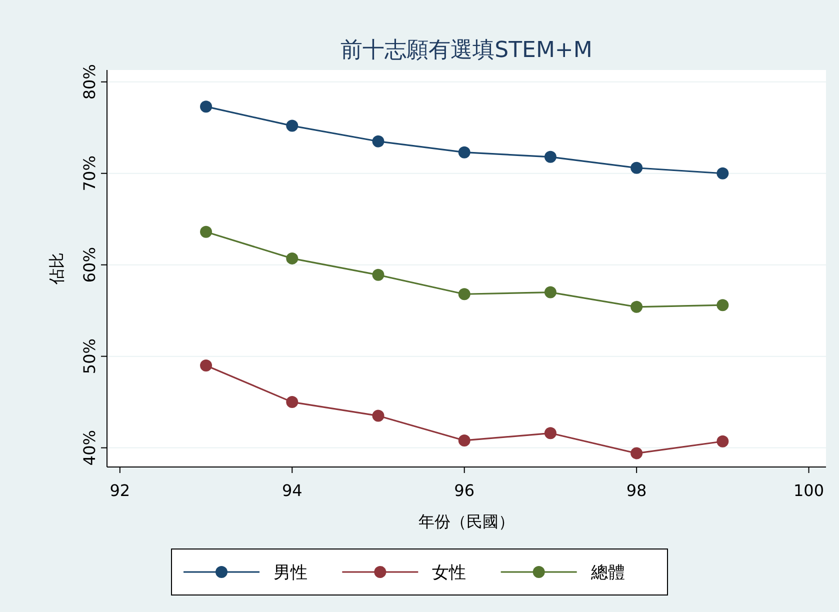 The width and height of the screenshot is (839, 612). What do you see at coordinates (291, 573) in the screenshot?
I see `legend-label: 男性` at bounding box center [291, 573].